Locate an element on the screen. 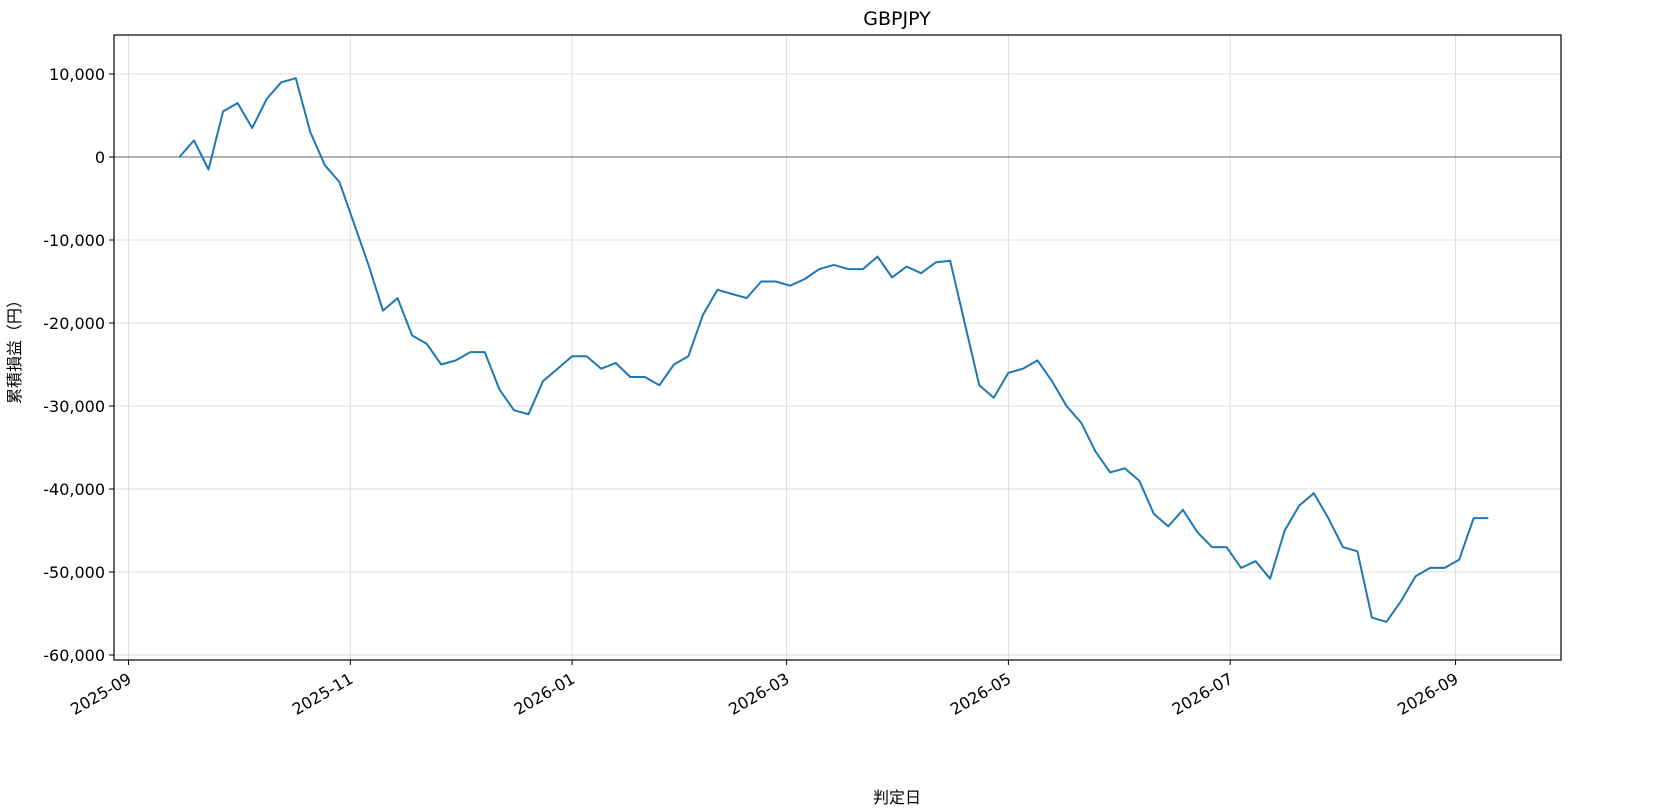 This screenshot has height=812, width=1680. y-tick-label: -10,000 is located at coordinates (74, 240).